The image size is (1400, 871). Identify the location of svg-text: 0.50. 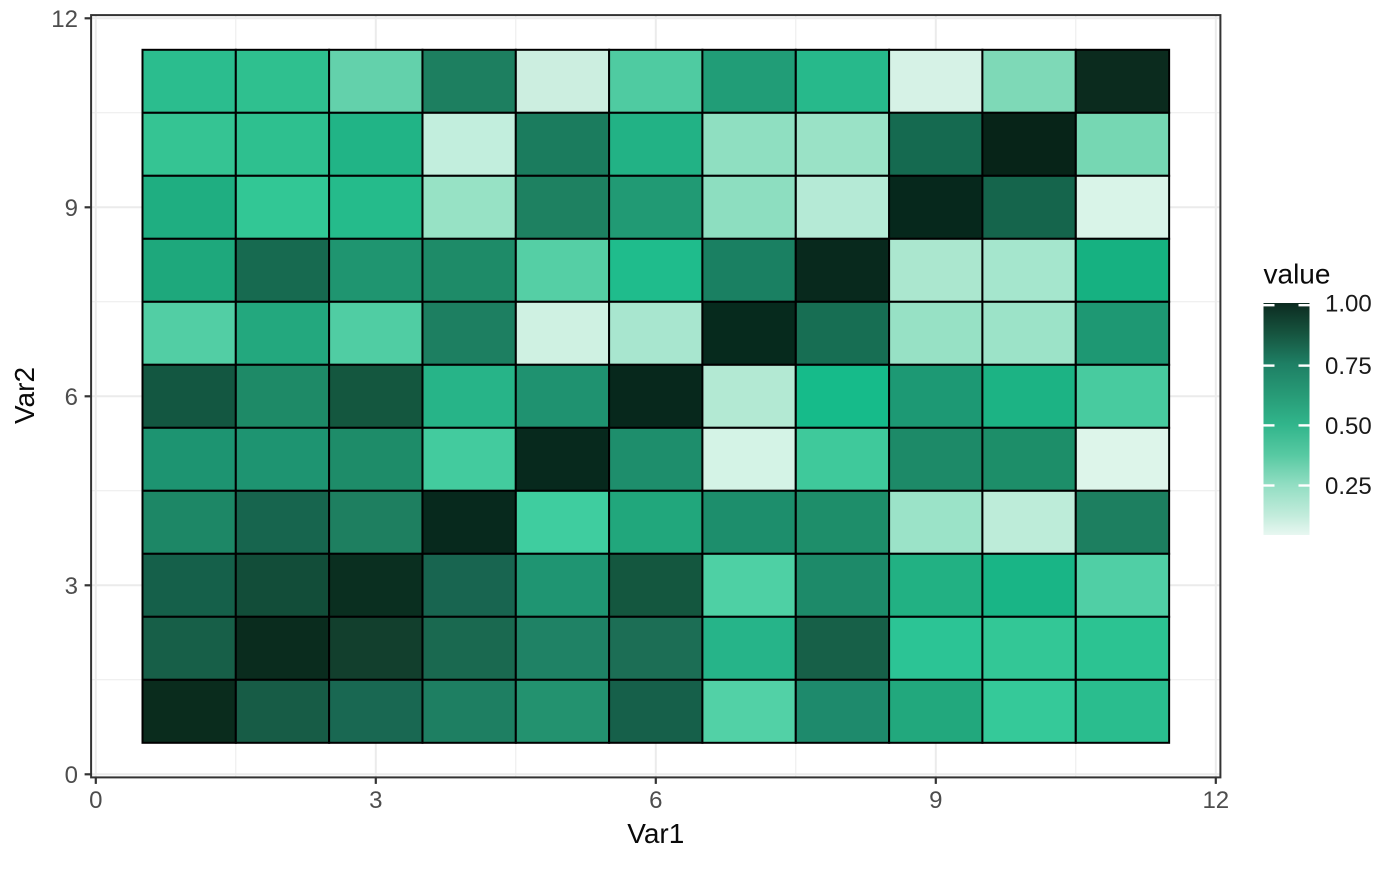
(1348, 426).